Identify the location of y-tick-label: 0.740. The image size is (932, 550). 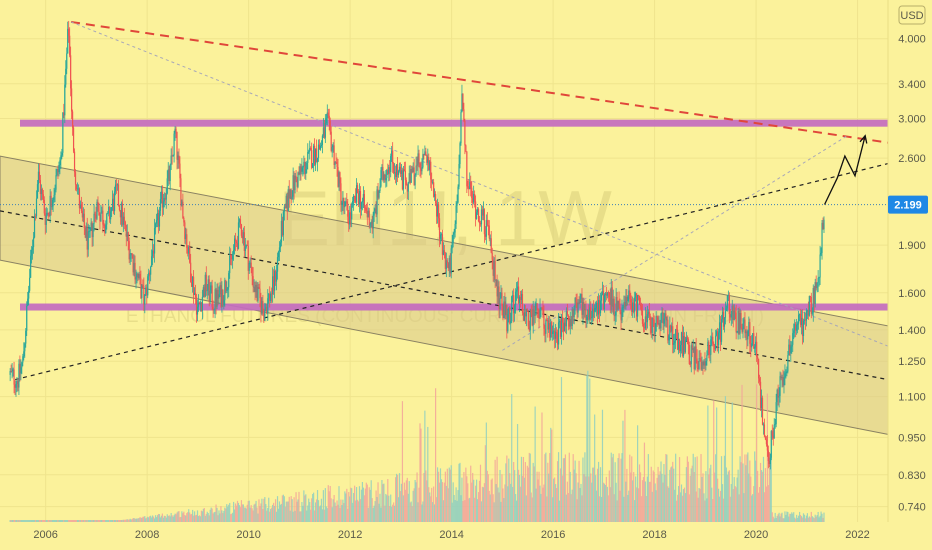
(912, 508).